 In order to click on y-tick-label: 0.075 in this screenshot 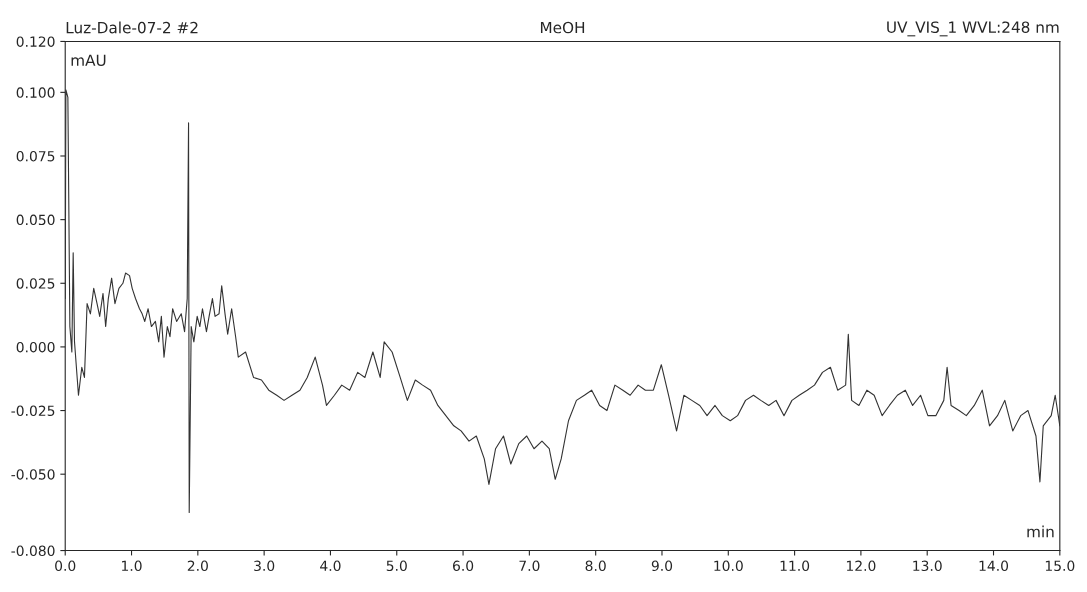, I will do `click(35, 156)`.